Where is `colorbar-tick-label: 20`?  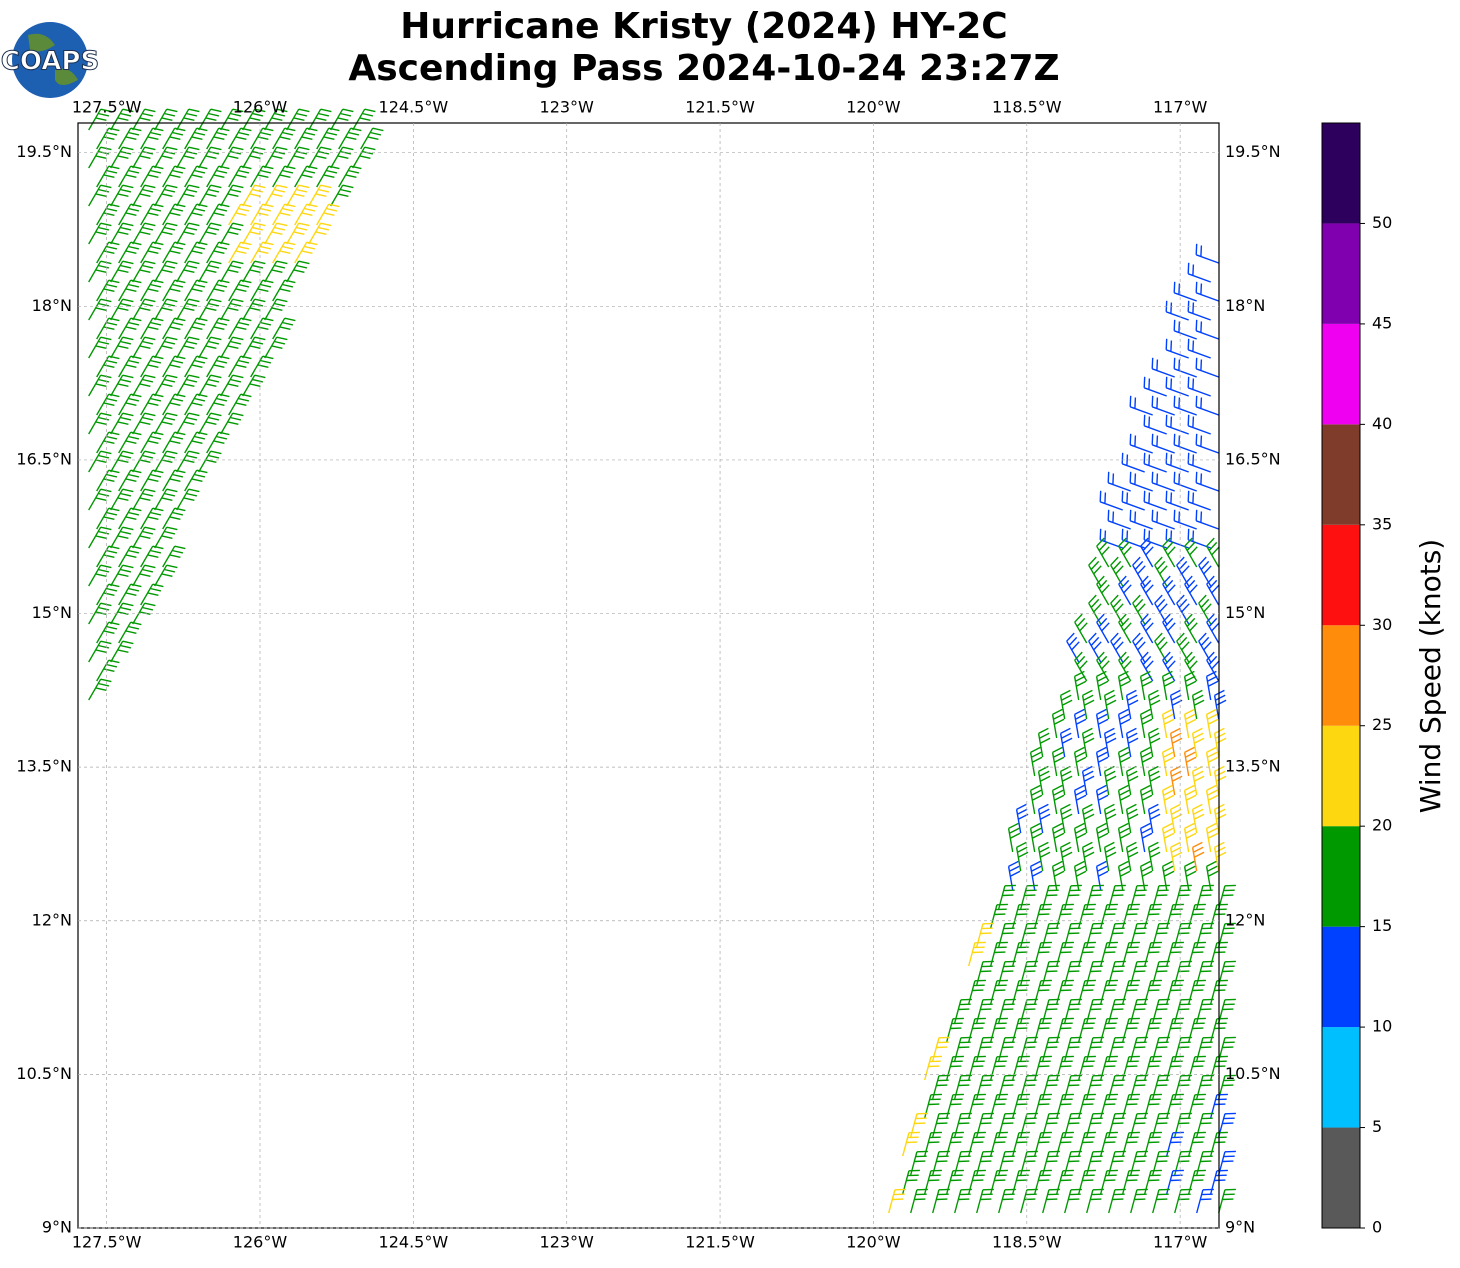
colorbar-tick-label: 20 is located at coordinates (1382, 825).